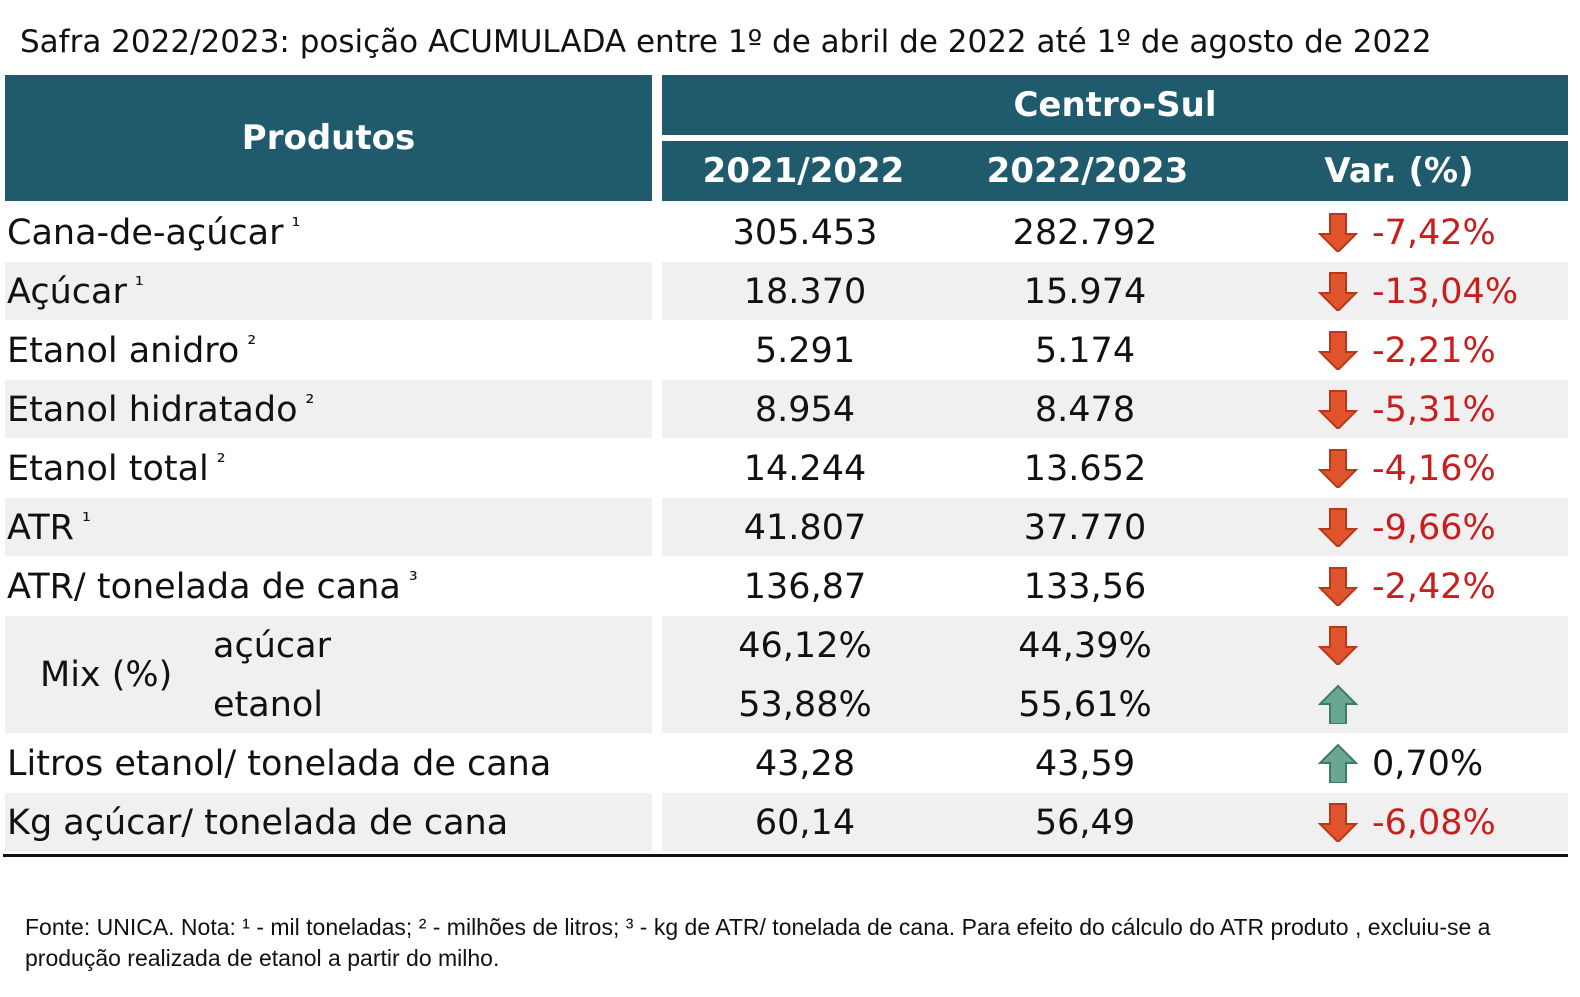 Image resolution: width=1580 pixels, height=997 pixels. Describe the element at coordinates (1085, 351) in the screenshot. I see `cell-value: 5.174` at that location.